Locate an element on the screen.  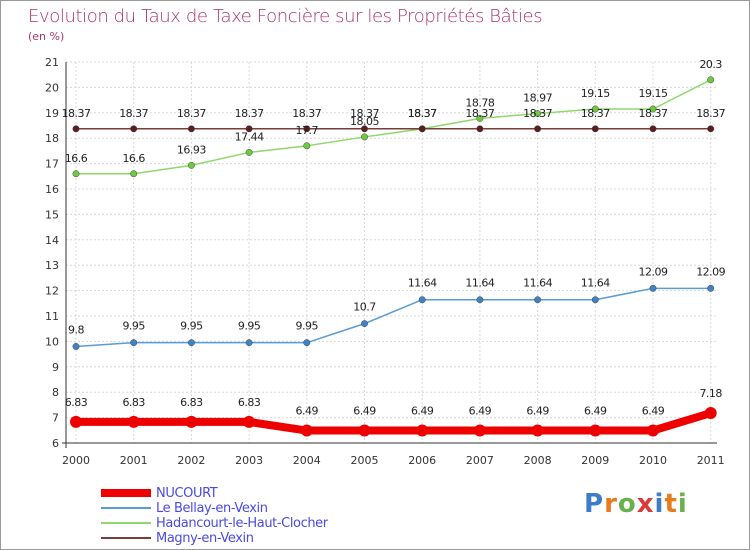
legend-label: Magny-en-Vexin is located at coordinates (205, 538).